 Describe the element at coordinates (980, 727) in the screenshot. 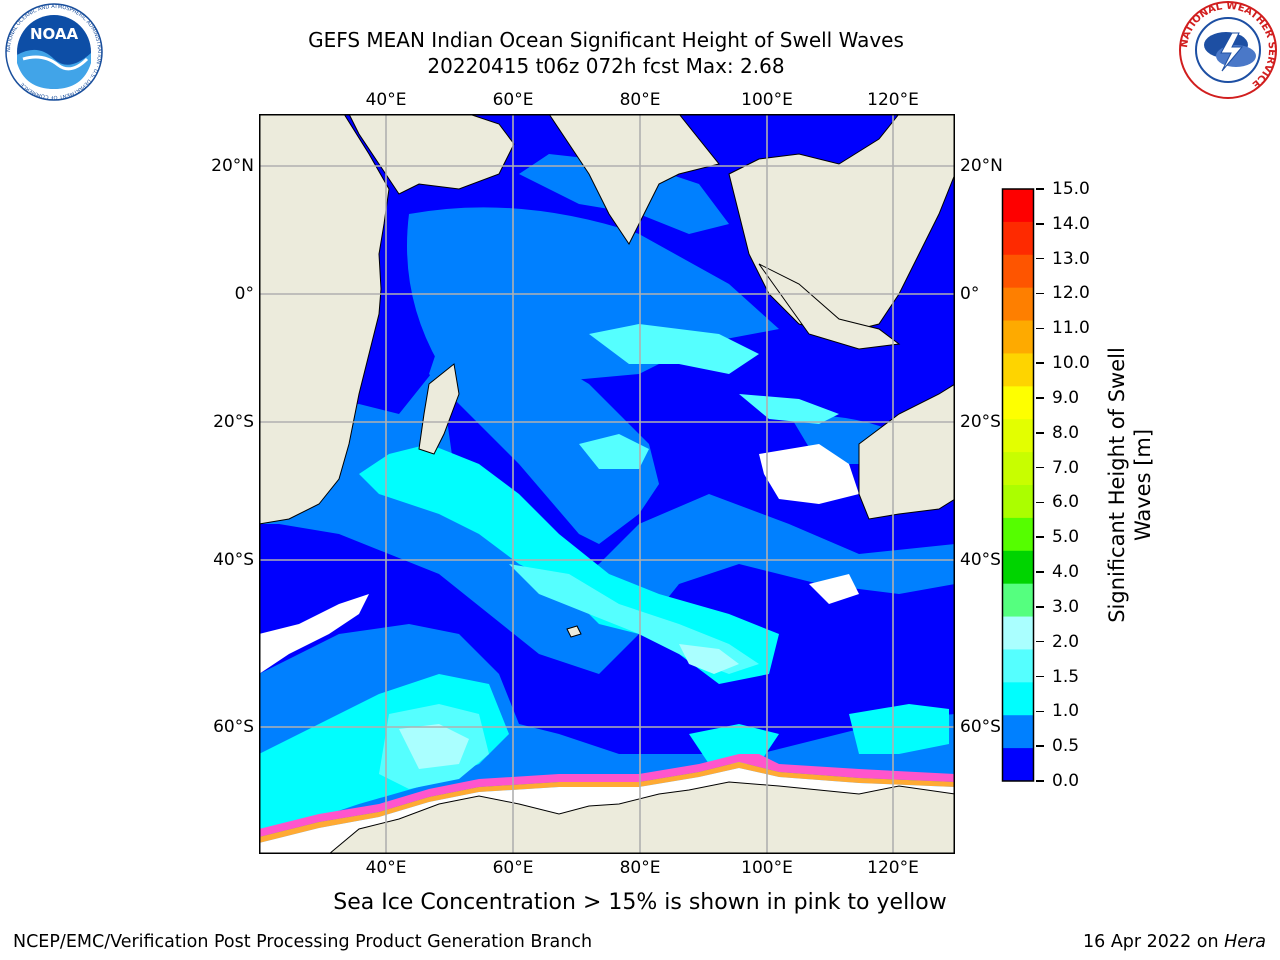

I see `lat-tick-right-60s: 60°S` at that location.